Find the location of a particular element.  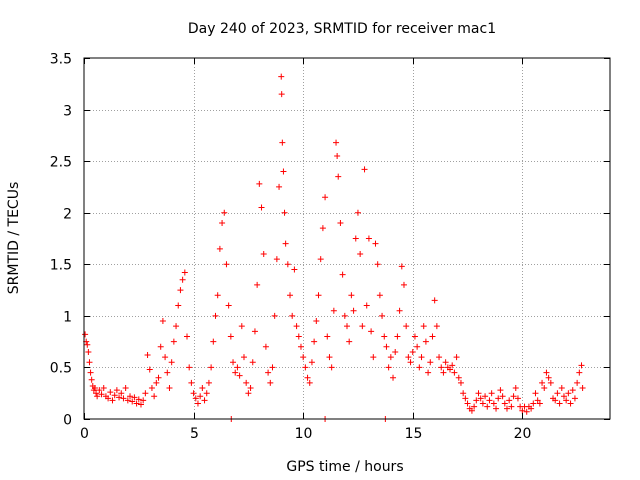

x-tick-label: 15 is located at coordinates (414, 434).